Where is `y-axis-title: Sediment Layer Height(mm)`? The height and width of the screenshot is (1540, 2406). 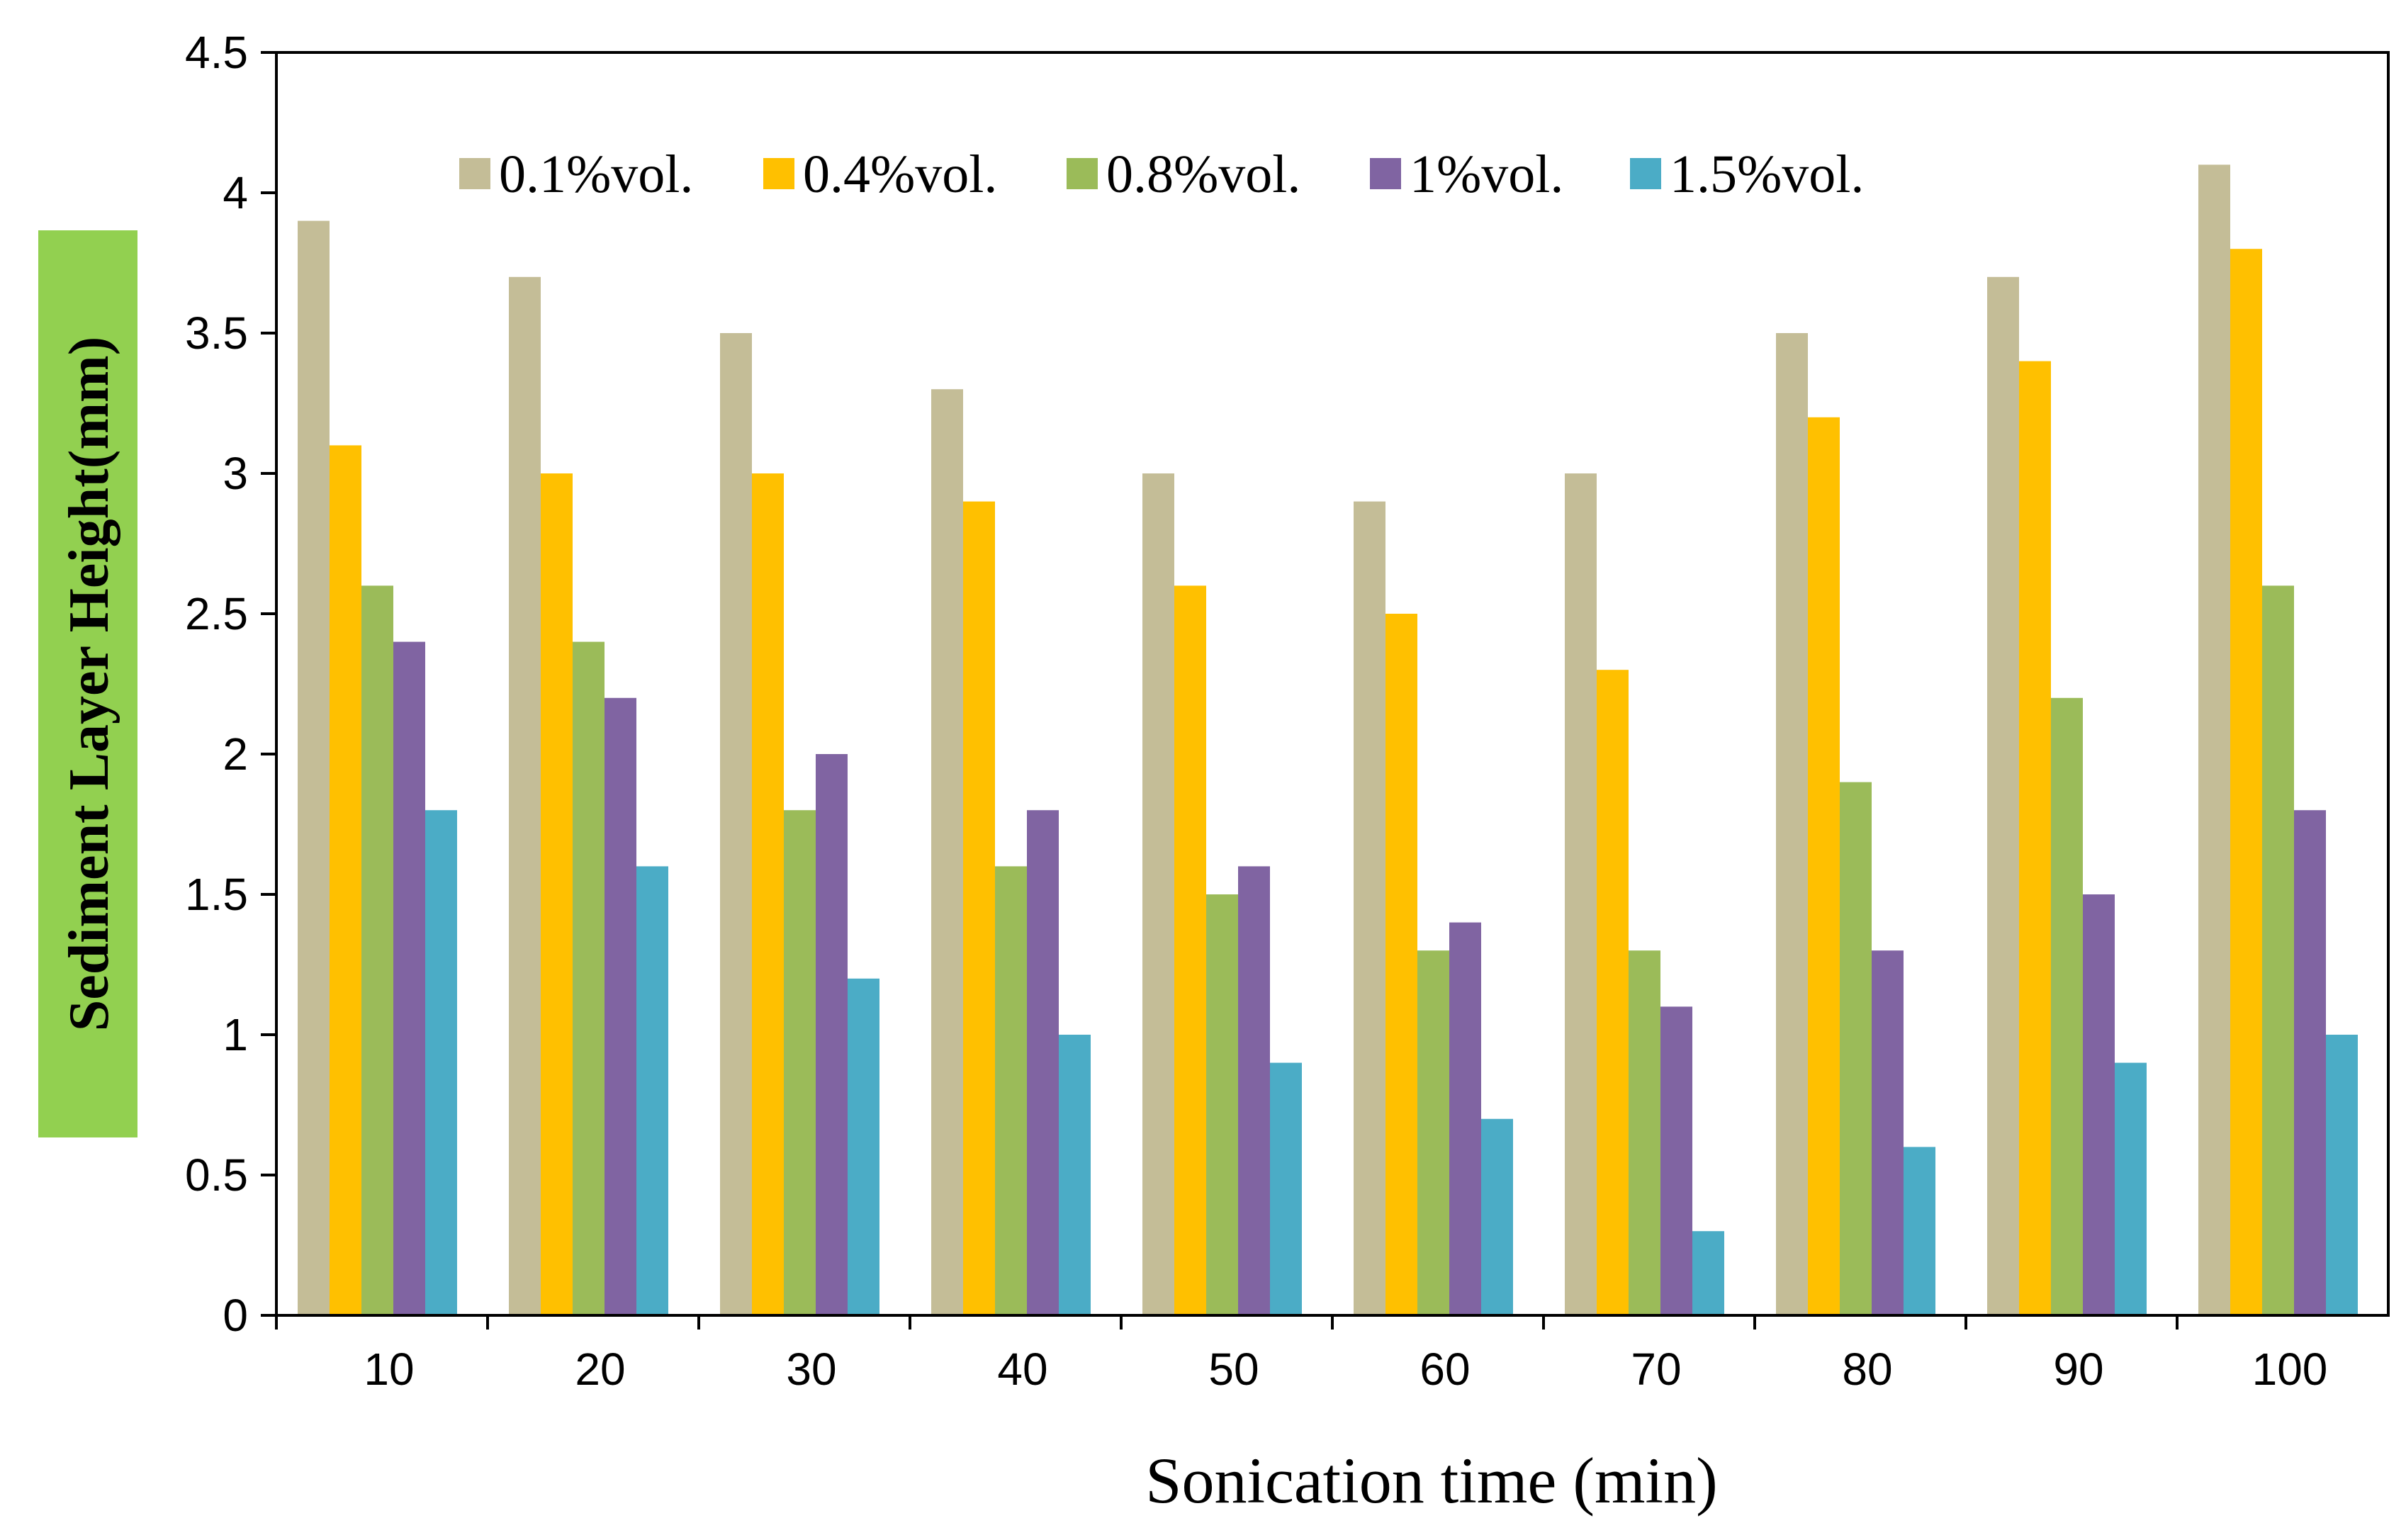 y-axis-title: Sediment Layer Height(mm) is located at coordinates (89, 684).